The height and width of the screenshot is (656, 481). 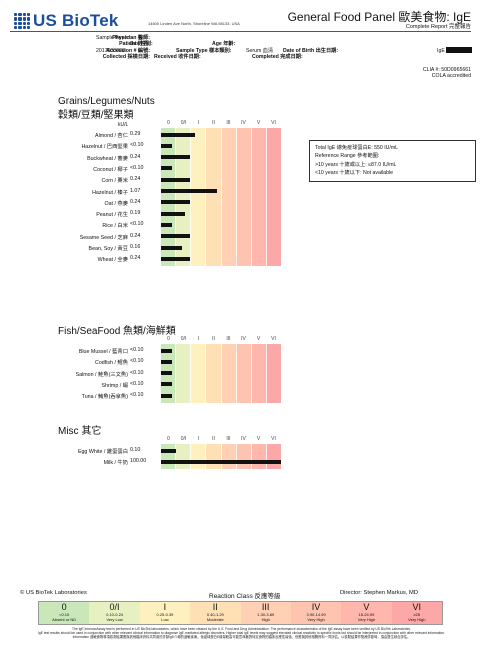 What do you see at coordinates (198, 123) in the screenshot?
I see `scale-label: I` at bounding box center [198, 123].